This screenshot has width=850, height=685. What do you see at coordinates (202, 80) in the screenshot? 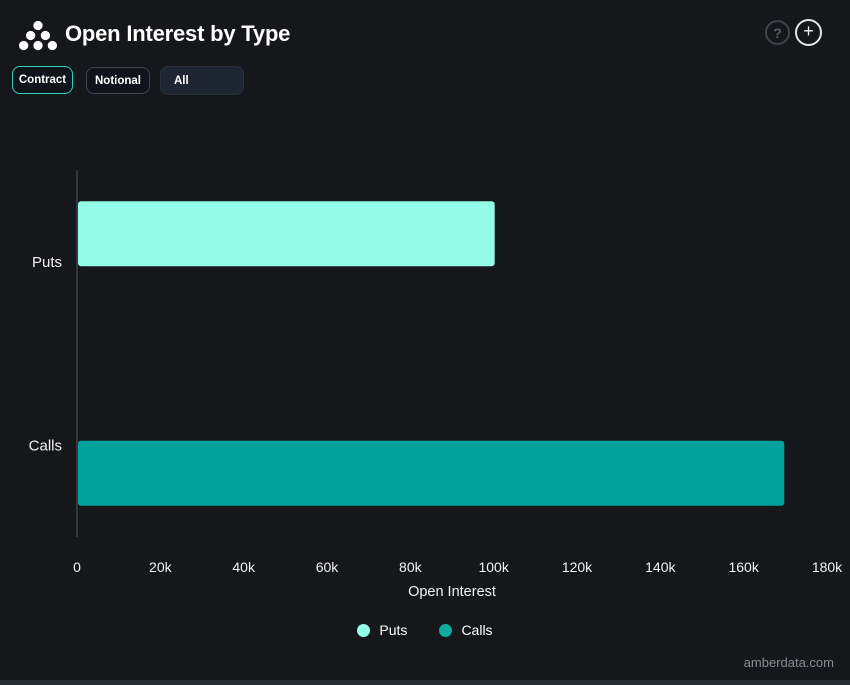
I see `filter-dropdown: All` at bounding box center [202, 80].